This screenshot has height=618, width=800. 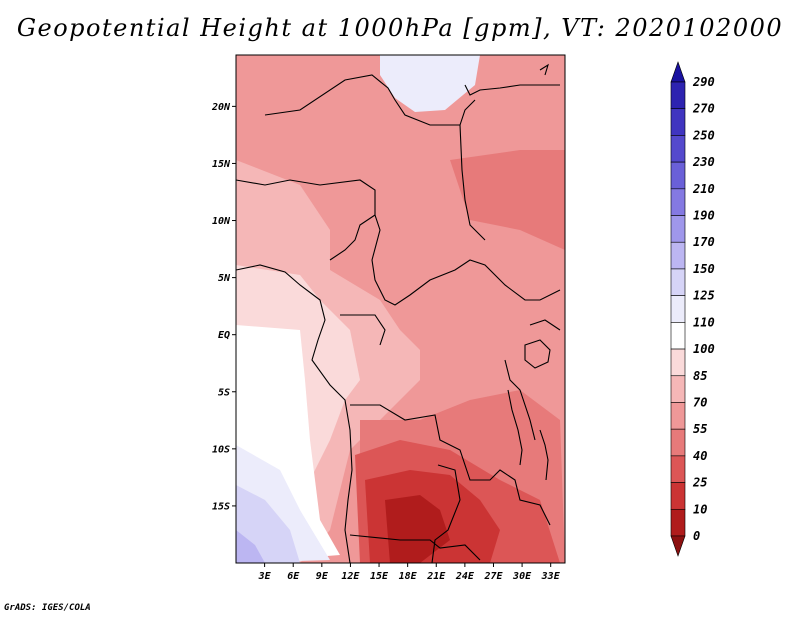 What do you see at coordinates (704, 269) in the screenshot?
I see `colorbar-label: 150` at bounding box center [704, 269].